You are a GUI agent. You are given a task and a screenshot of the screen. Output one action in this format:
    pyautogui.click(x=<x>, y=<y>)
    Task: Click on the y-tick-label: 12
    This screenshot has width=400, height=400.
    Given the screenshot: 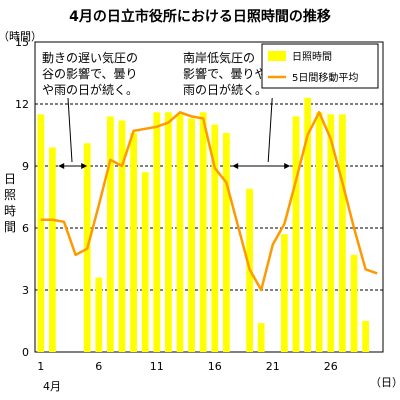 What is the action you would take?
    pyautogui.click(x=22, y=104)
    